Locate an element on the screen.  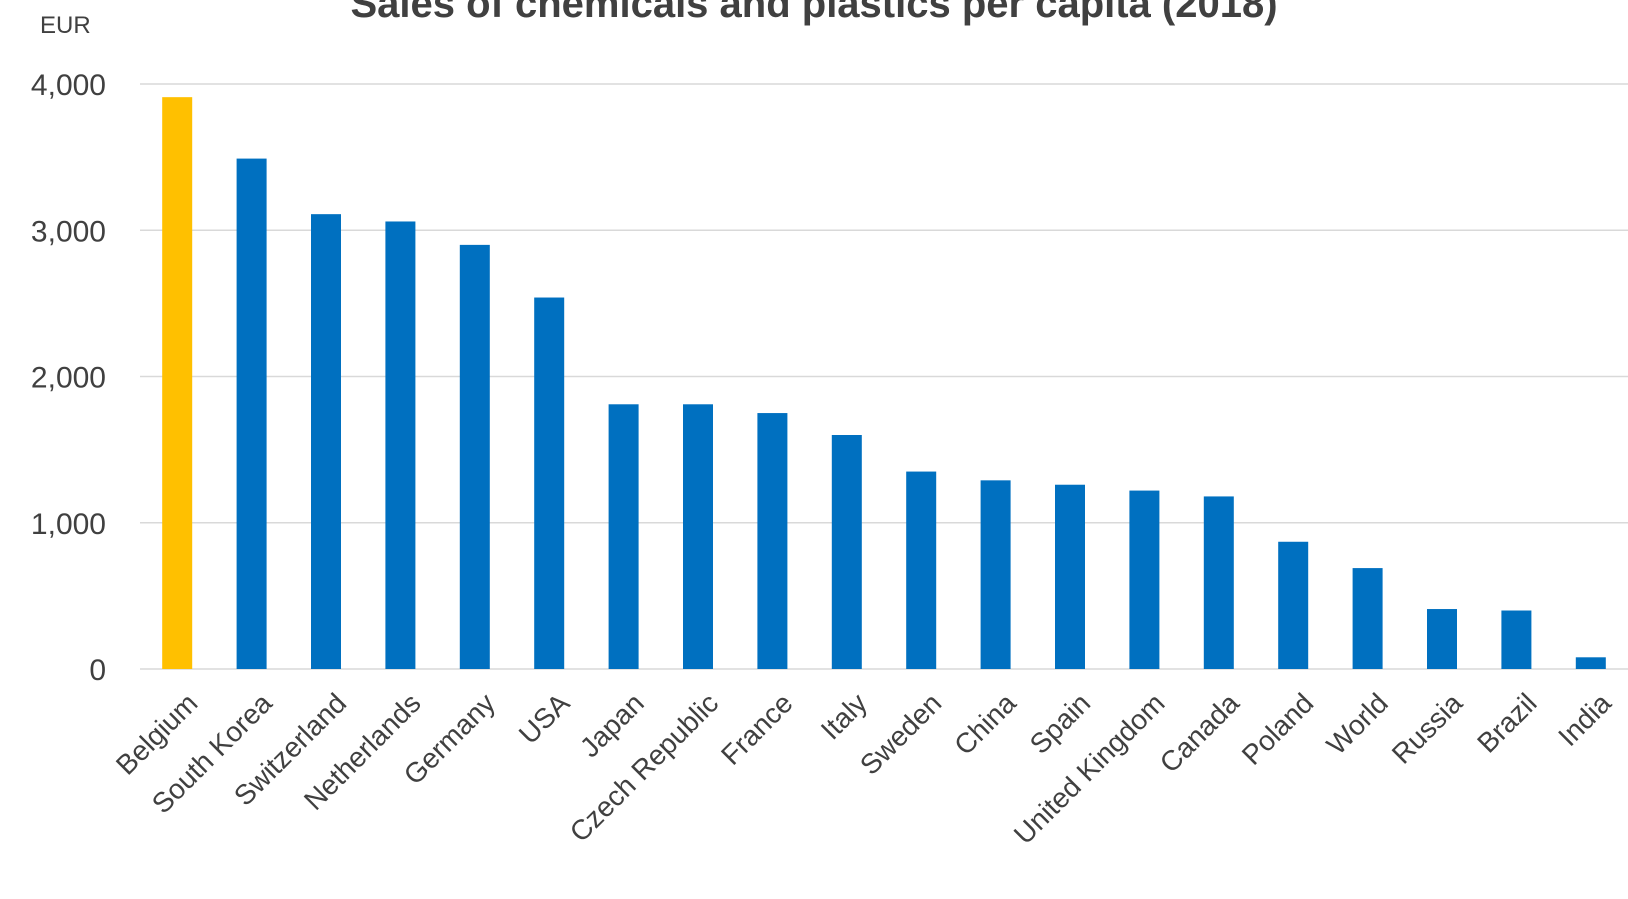
x-tick-label: Russia is located at coordinates (1427, 728).